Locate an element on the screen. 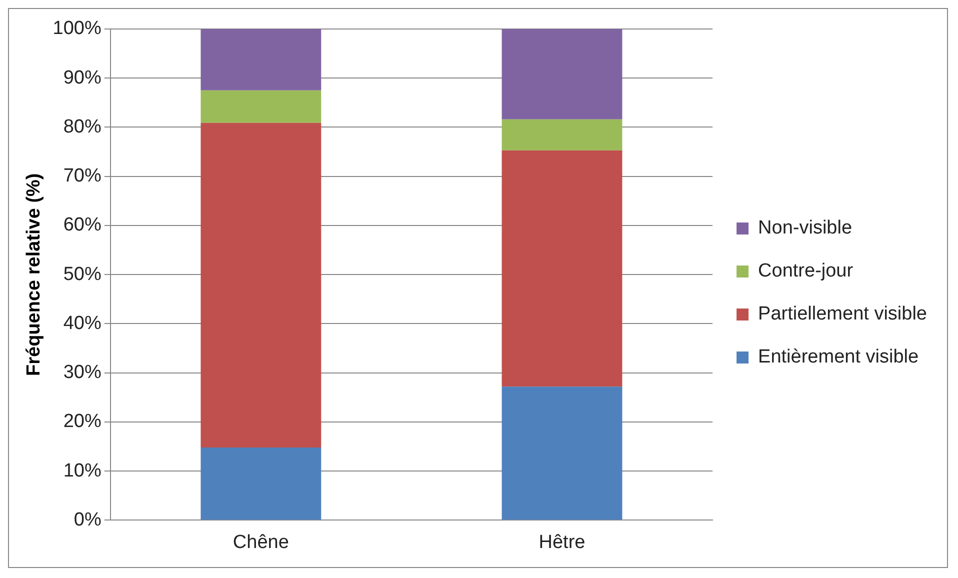 This screenshot has height=578, width=958. y-tick-label: 70% is located at coordinates (82, 176).